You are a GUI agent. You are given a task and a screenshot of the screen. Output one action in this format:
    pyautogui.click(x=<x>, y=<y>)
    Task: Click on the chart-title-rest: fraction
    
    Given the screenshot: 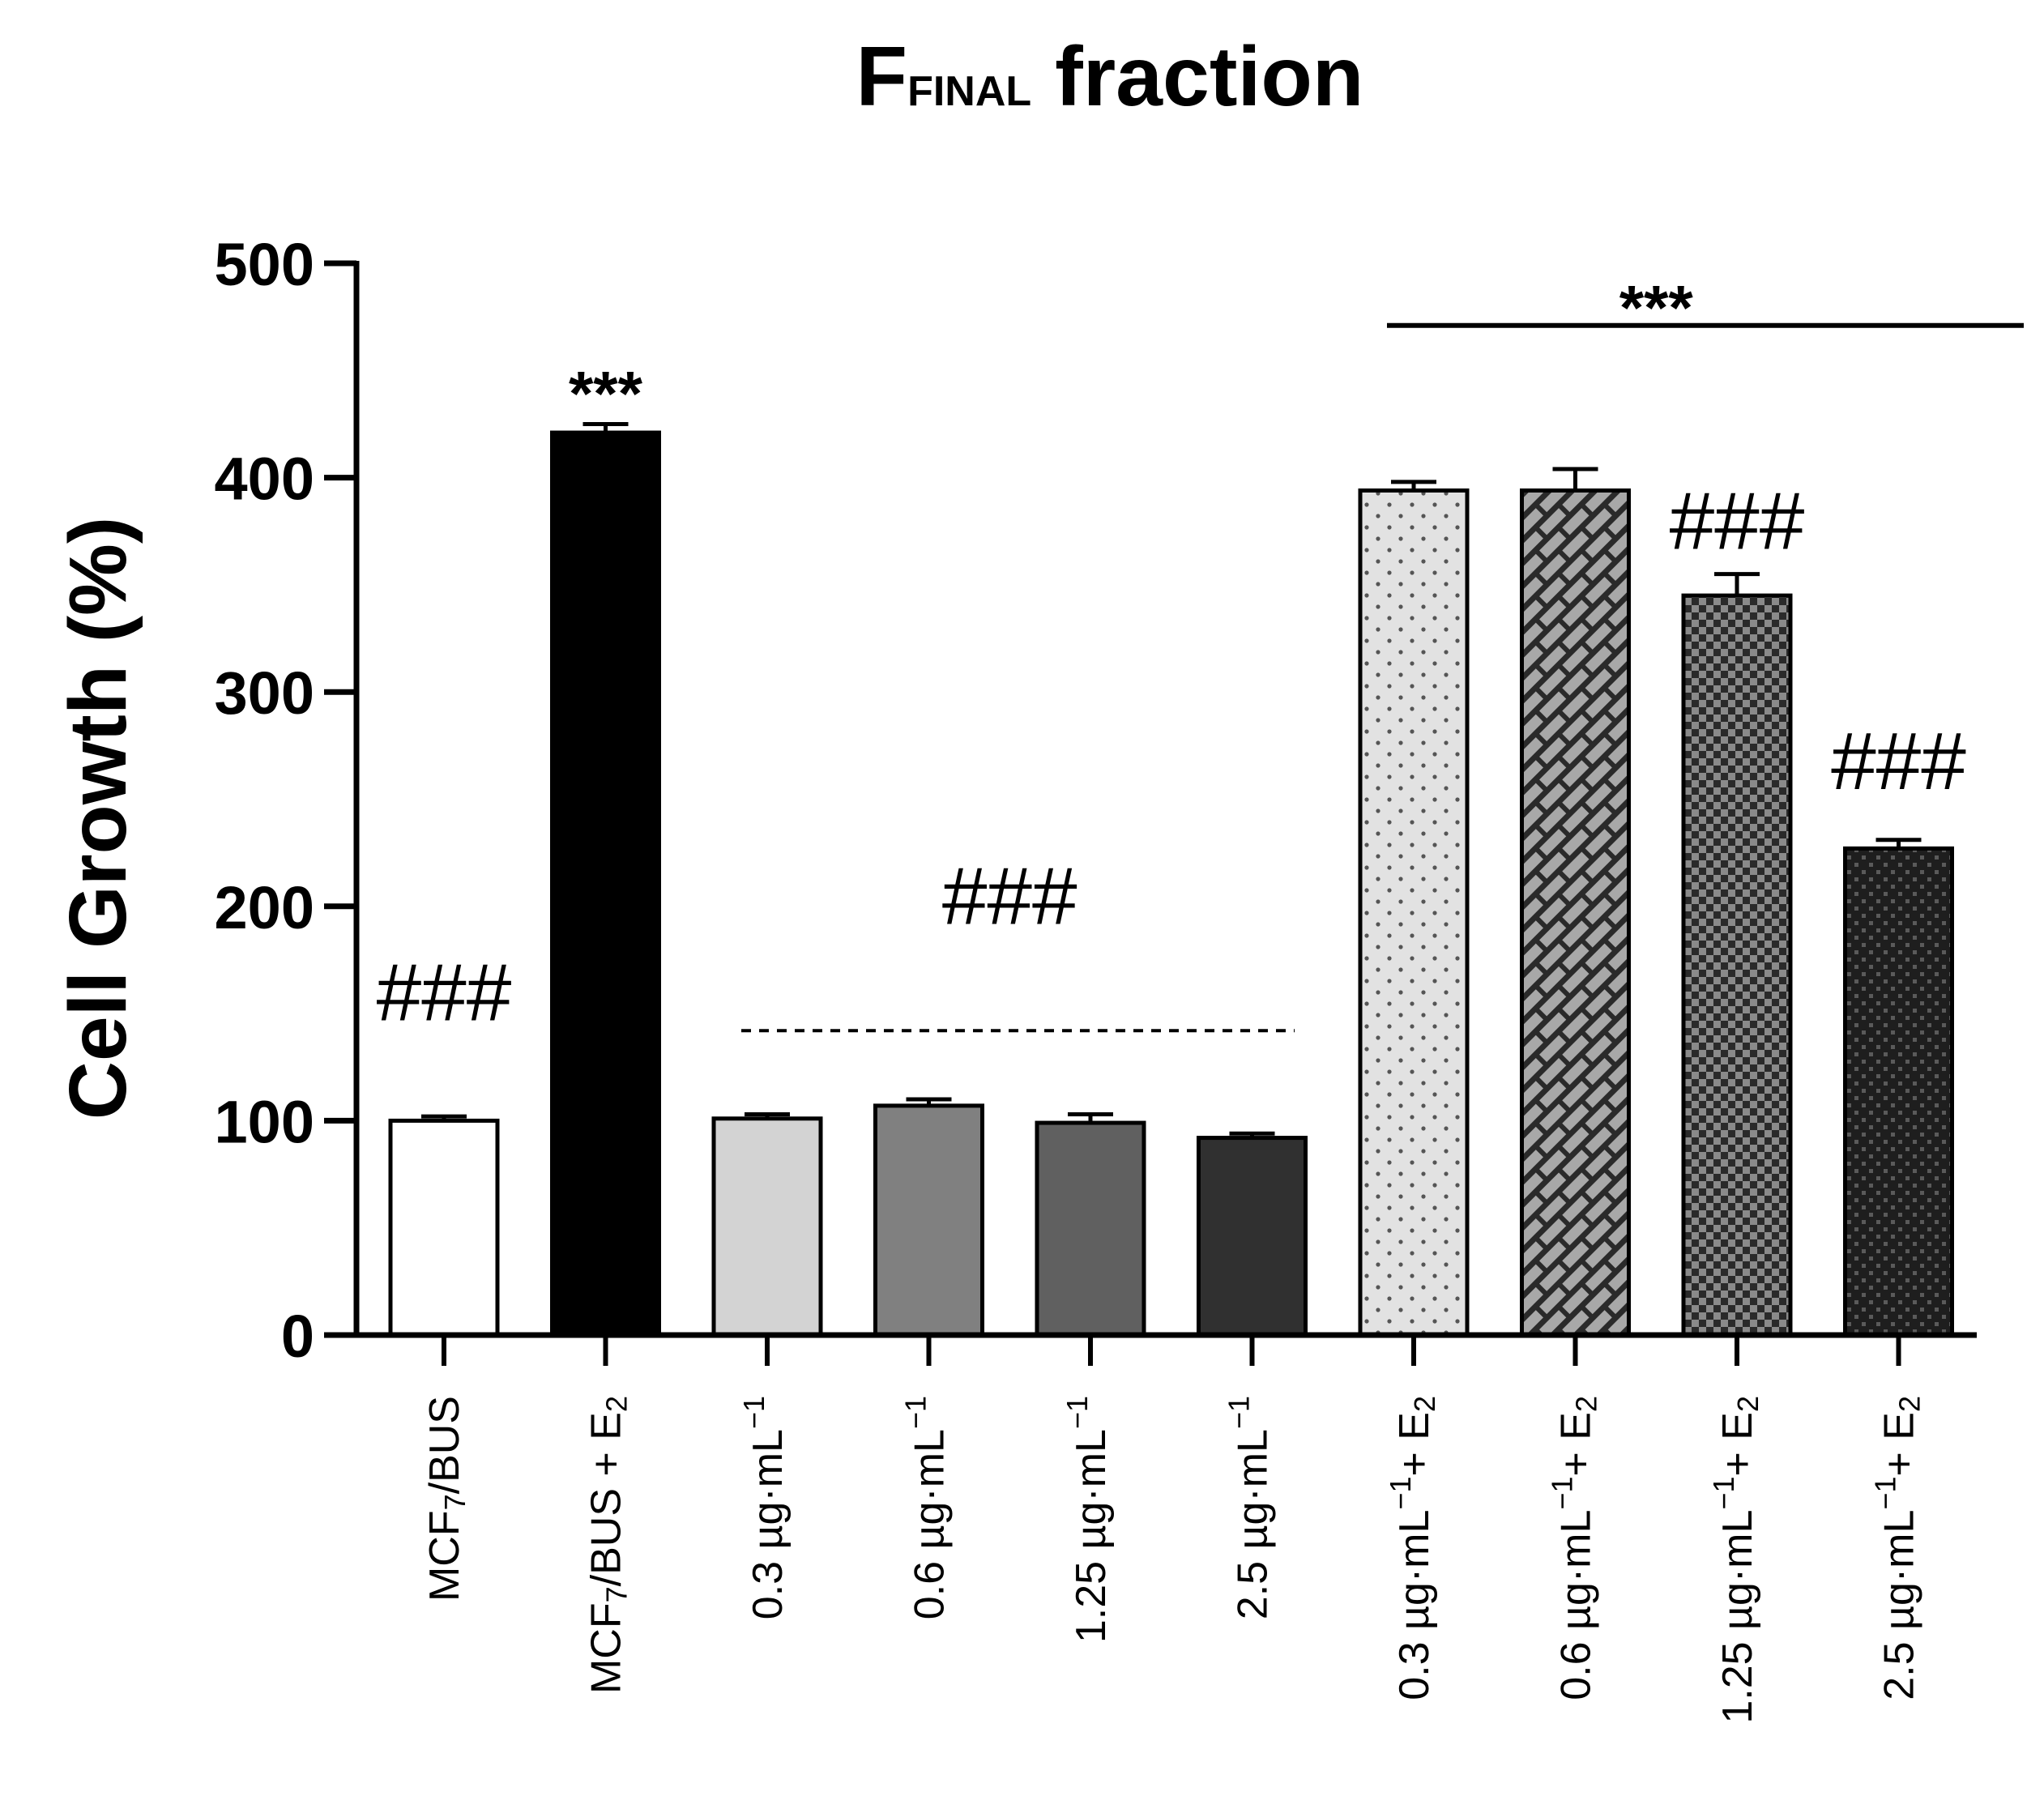 What is the action you would take?
    pyautogui.click(x=1197, y=77)
    